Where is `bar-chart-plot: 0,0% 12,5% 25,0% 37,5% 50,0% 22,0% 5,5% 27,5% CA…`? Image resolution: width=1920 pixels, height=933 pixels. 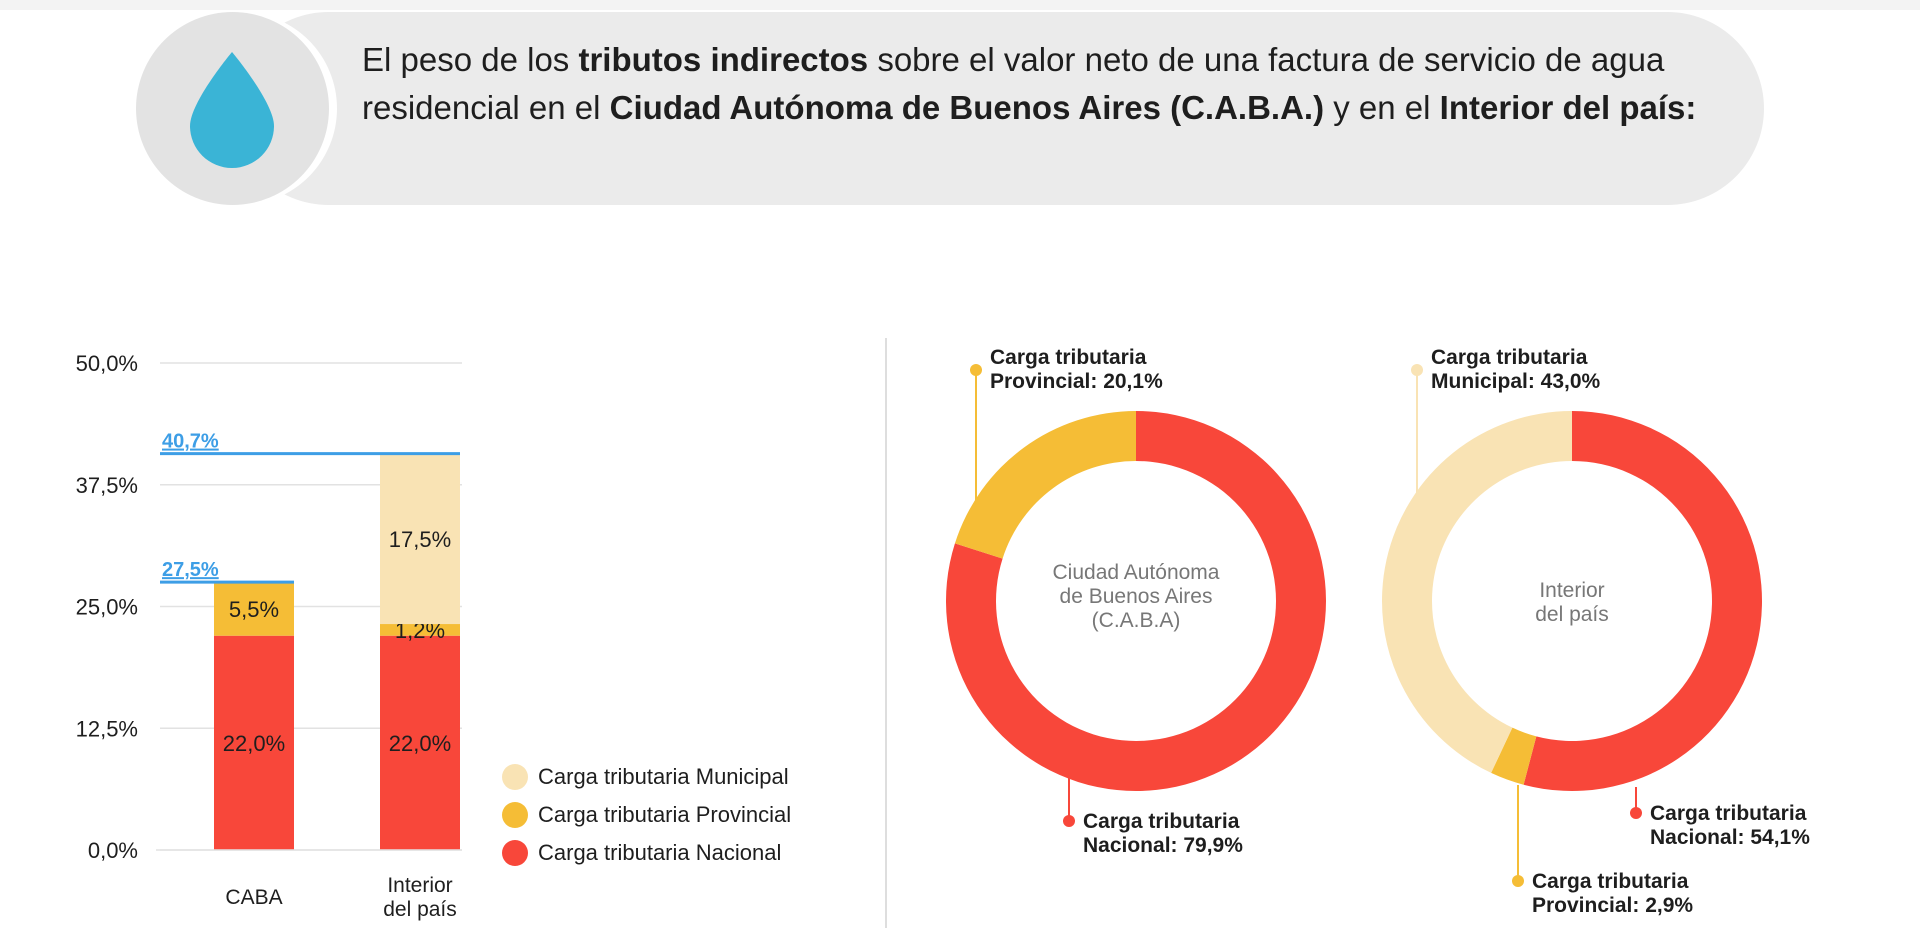
bar-chart-plot: 0,0% 12,5% 25,0% 37,5% 50,0% 22,0% 5,5% 27,5% CA… is located at coordinates (269, 636).